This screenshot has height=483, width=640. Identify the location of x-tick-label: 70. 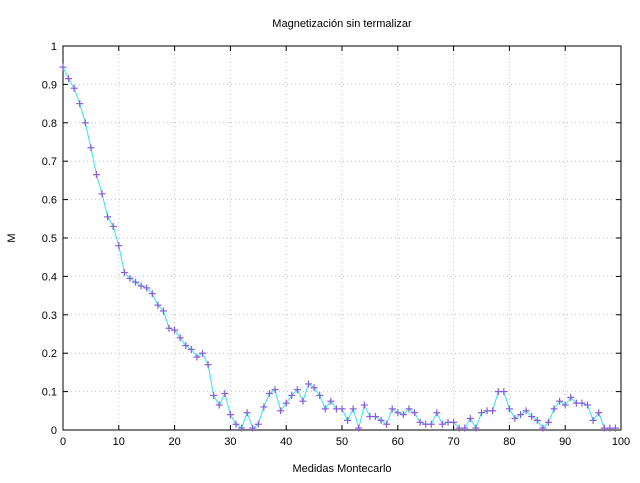
(453, 442).